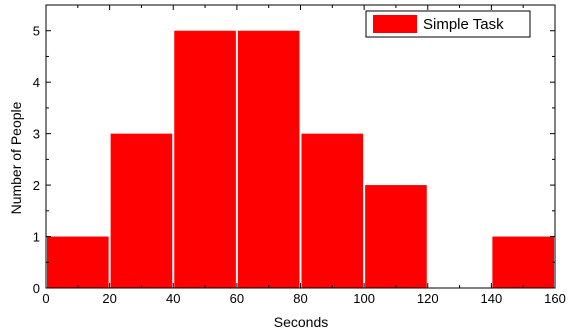 This screenshot has width=568, height=331. Describe the element at coordinates (16, 157) in the screenshot. I see `y-axis-title: Number of People` at that location.